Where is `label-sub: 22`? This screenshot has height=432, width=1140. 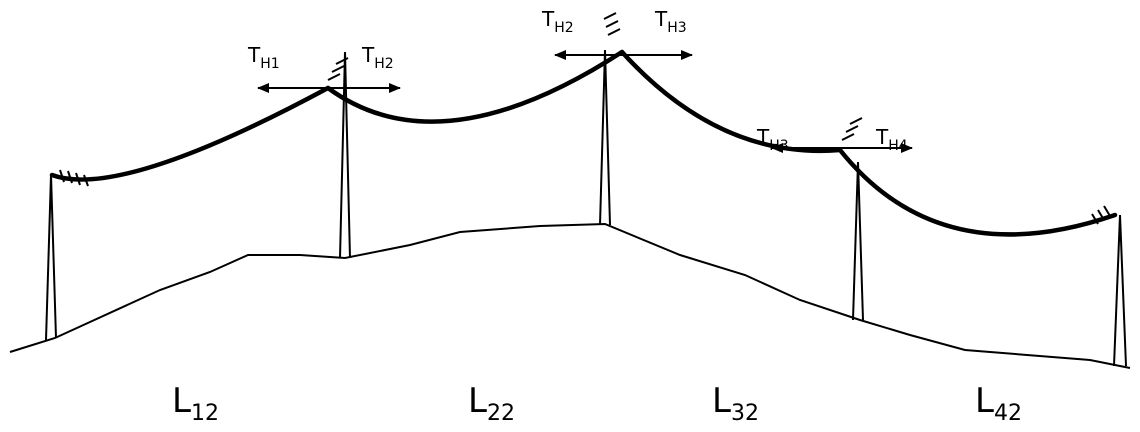
label-sub: 22 is located at coordinates (501, 413).